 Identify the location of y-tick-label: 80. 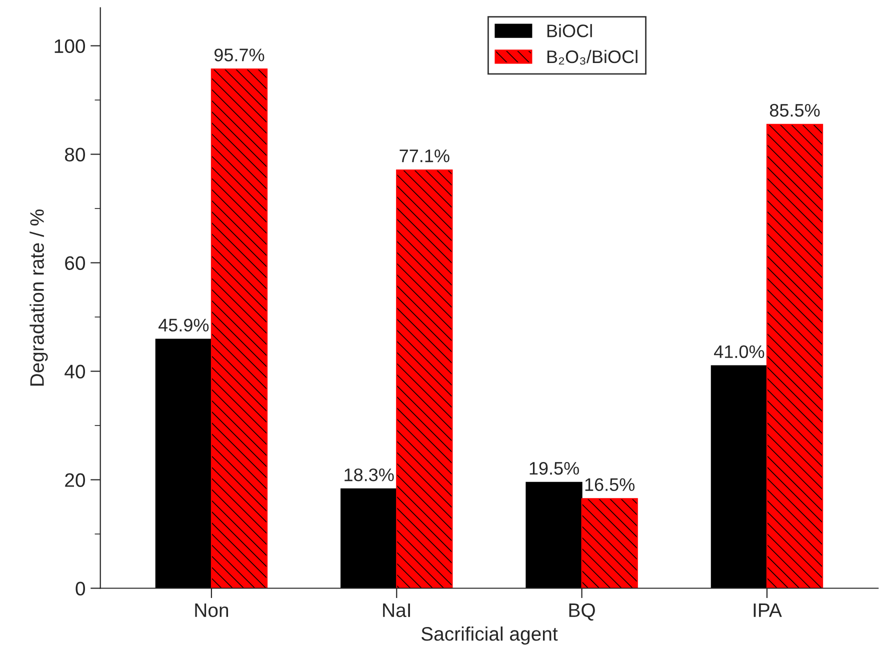
(75, 155).